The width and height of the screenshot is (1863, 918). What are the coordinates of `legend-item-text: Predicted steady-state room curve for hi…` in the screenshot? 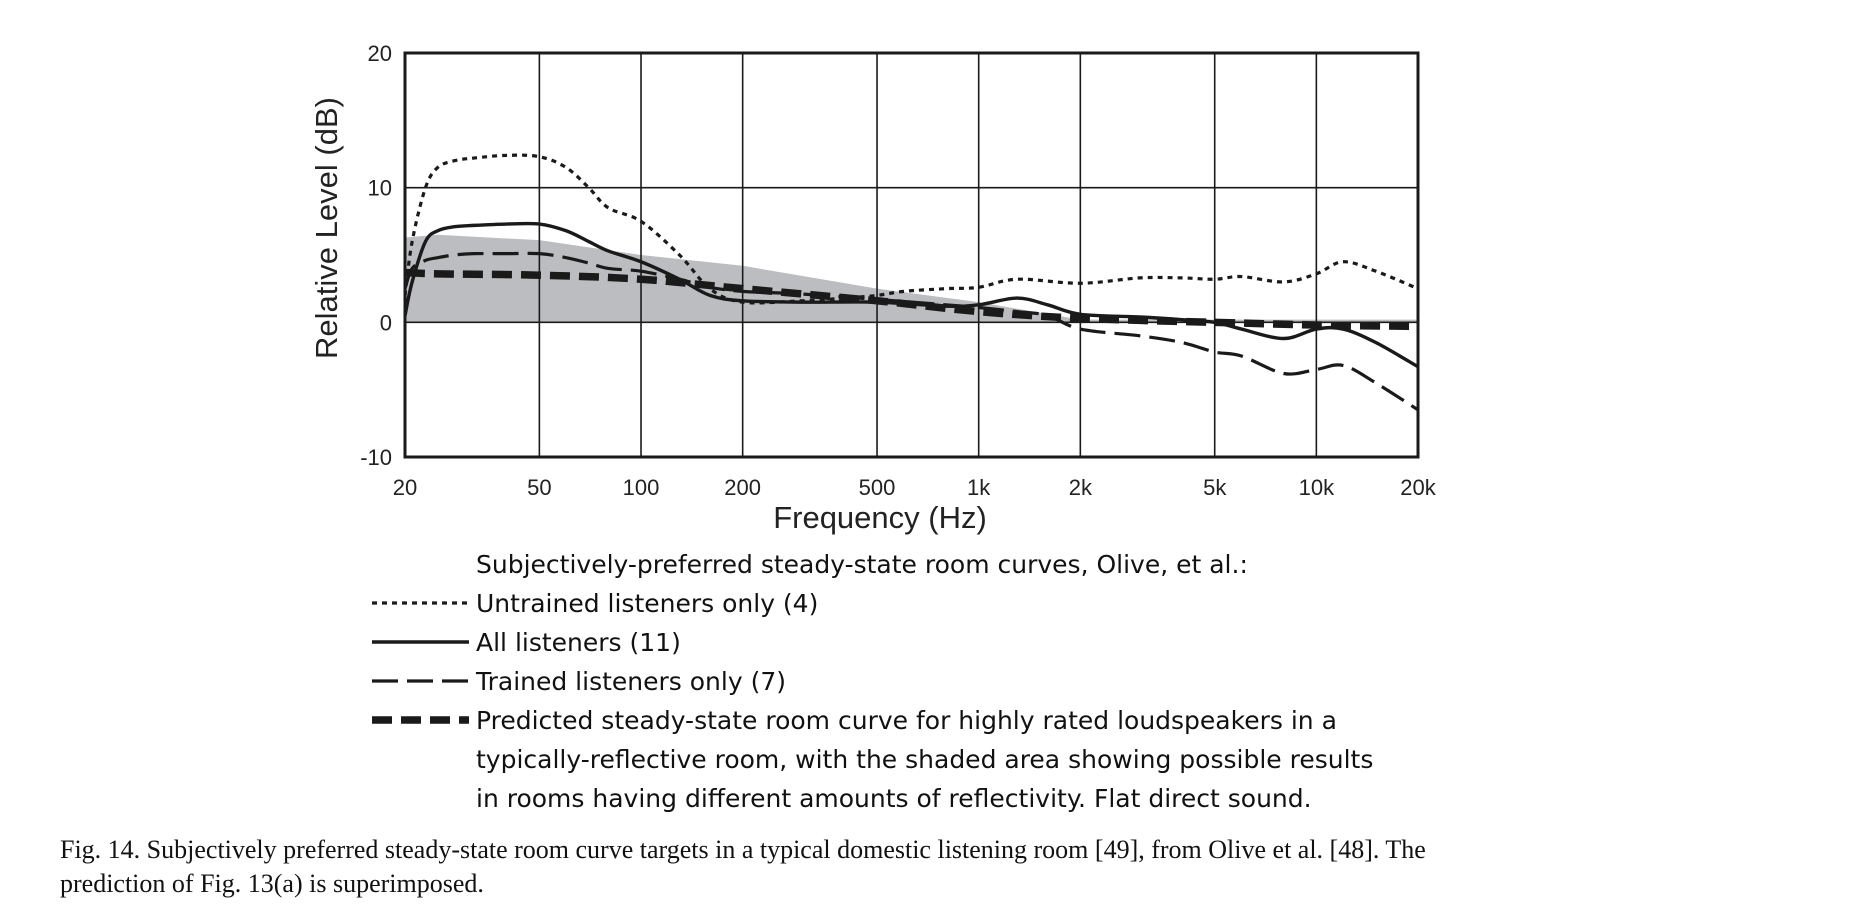 It's located at (906, 720).